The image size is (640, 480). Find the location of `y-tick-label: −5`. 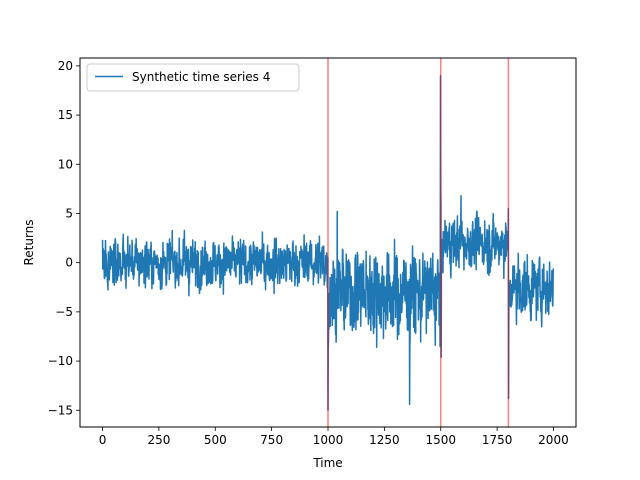

y-tick-label: −5 is located at coordinates (64, 312).